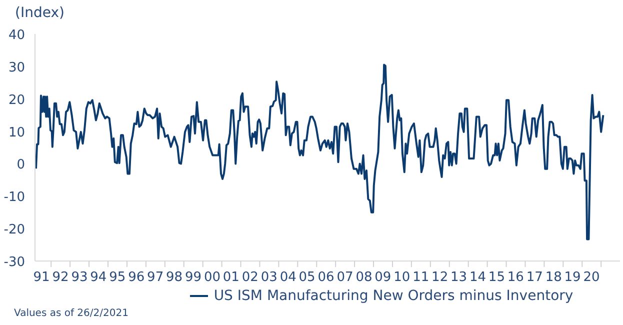  I want to click on x-tick-label: 97, so click(155, 277).